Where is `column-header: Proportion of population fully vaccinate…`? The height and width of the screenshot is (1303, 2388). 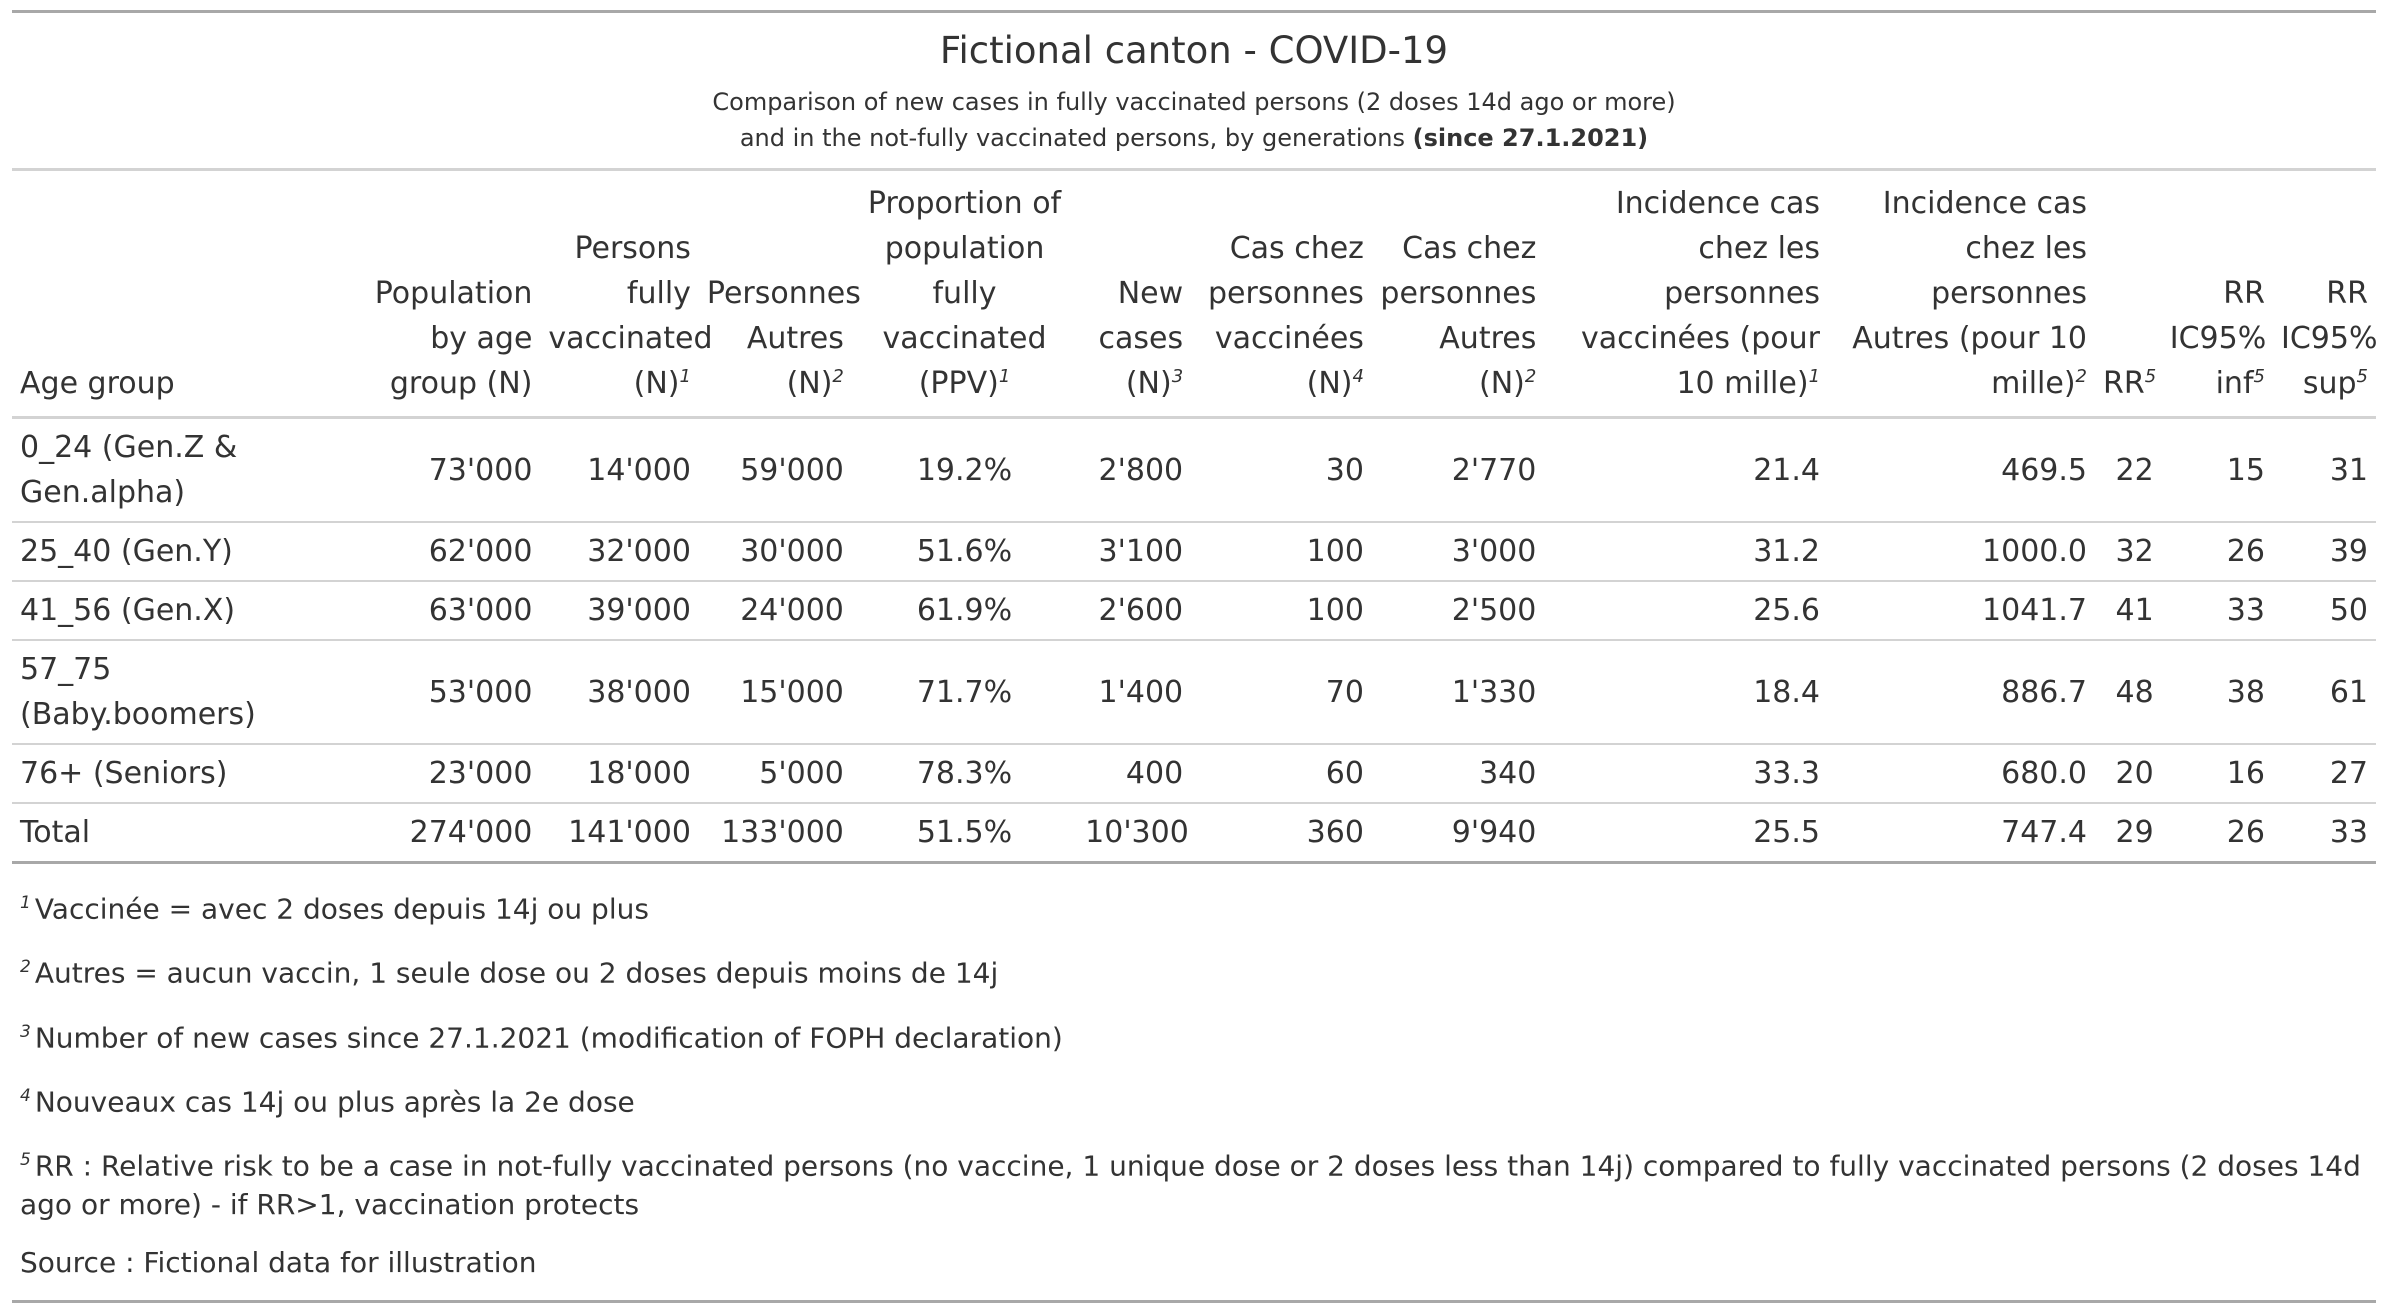 column-header: Proportion of population fully vaccinate… is located at coordinates (964, 295).